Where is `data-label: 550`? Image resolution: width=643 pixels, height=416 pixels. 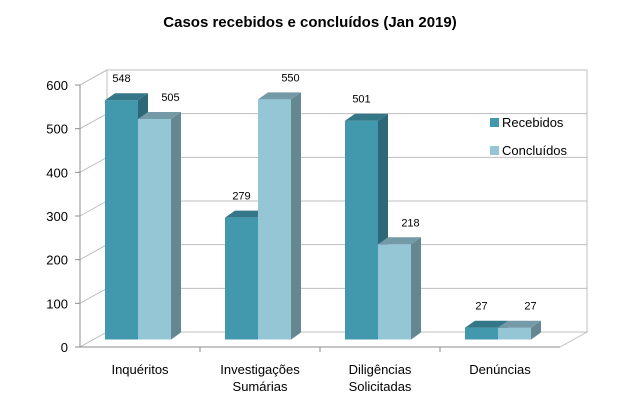
data-label: 550 is located at coordinates (290, 78).